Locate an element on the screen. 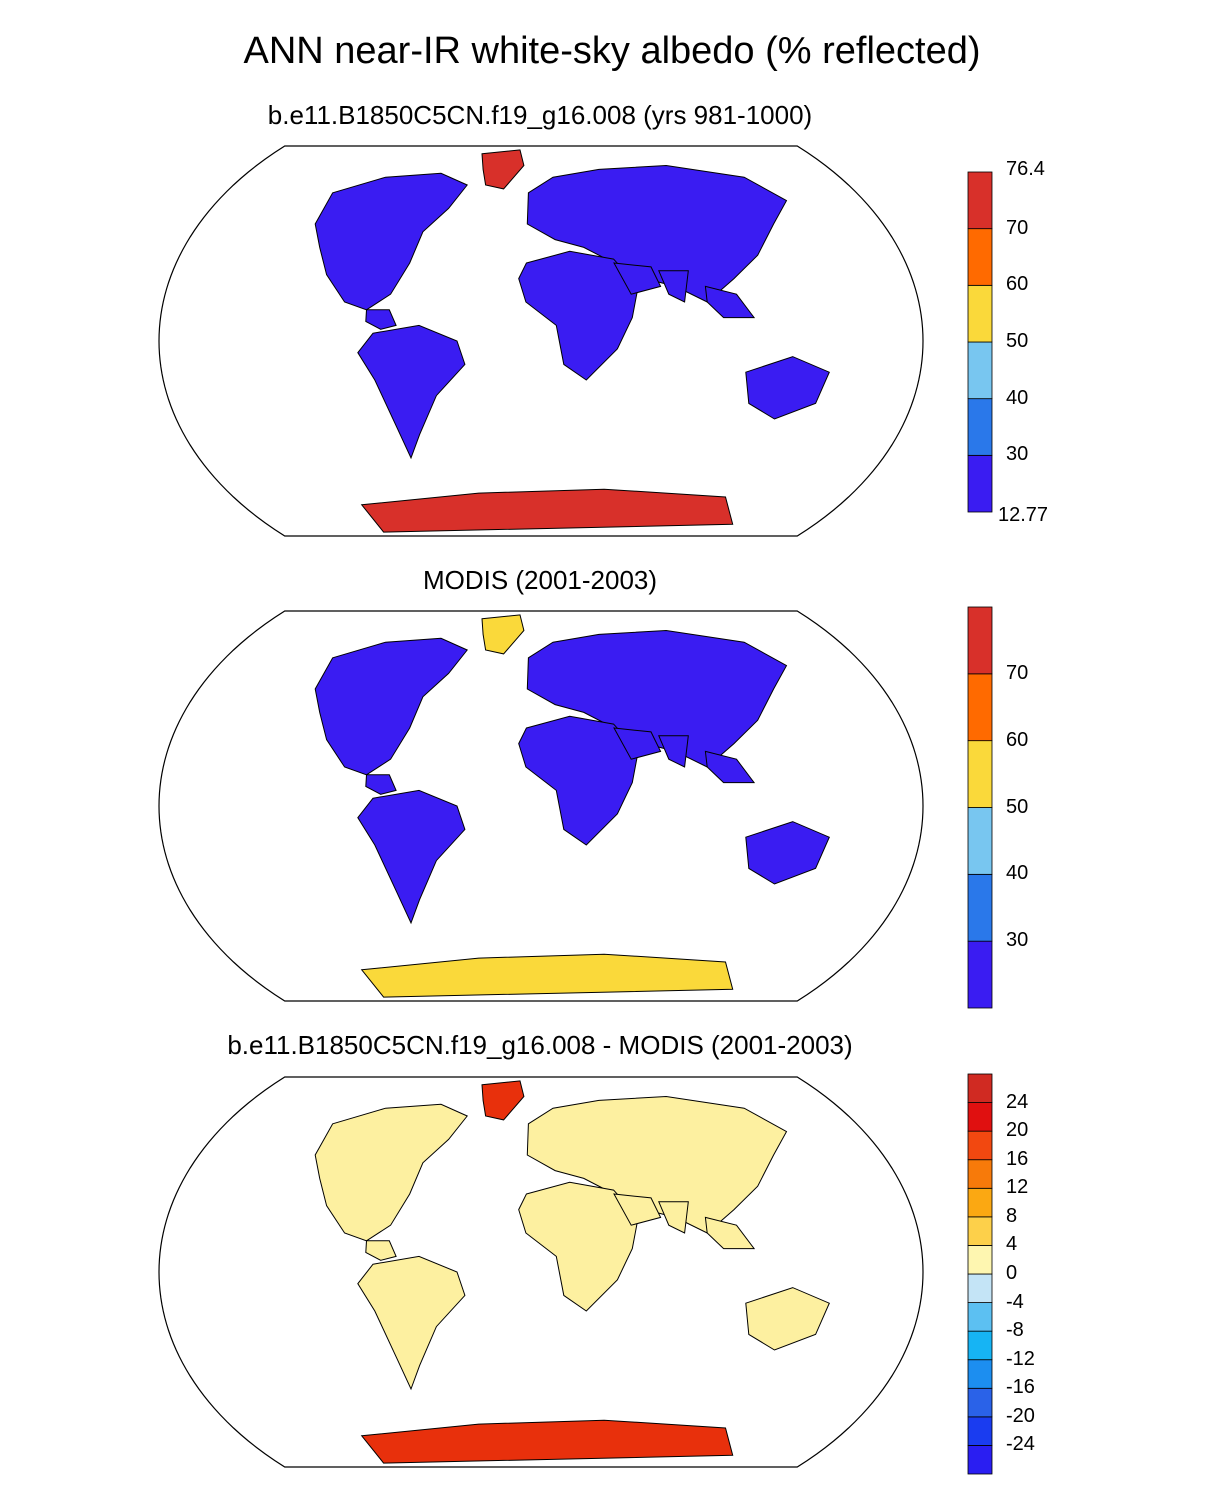  colorbar-tick-label: 4 is located at coordinates (1012, 1244).